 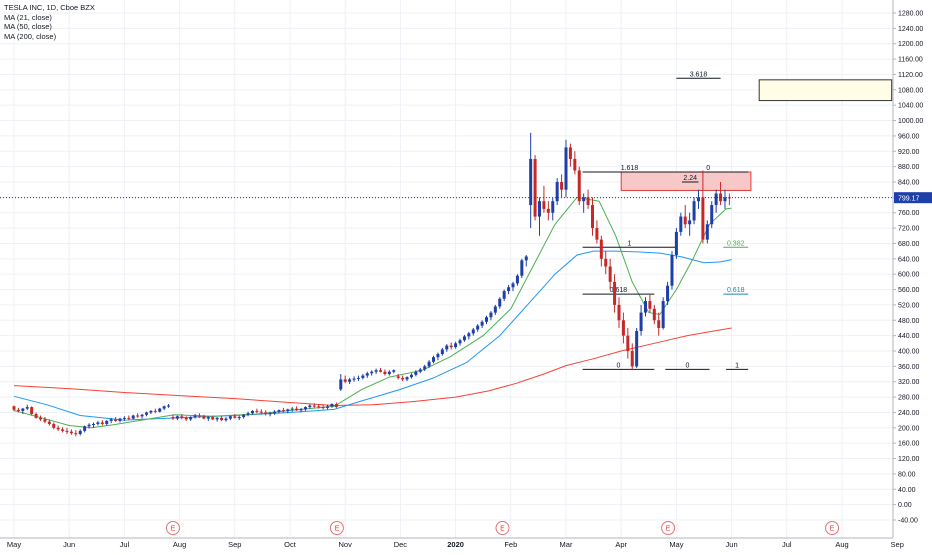 What do you see at coordinates (912, 275) in the screenshot?
I see `price-axis` at bounding box center [912, 275].